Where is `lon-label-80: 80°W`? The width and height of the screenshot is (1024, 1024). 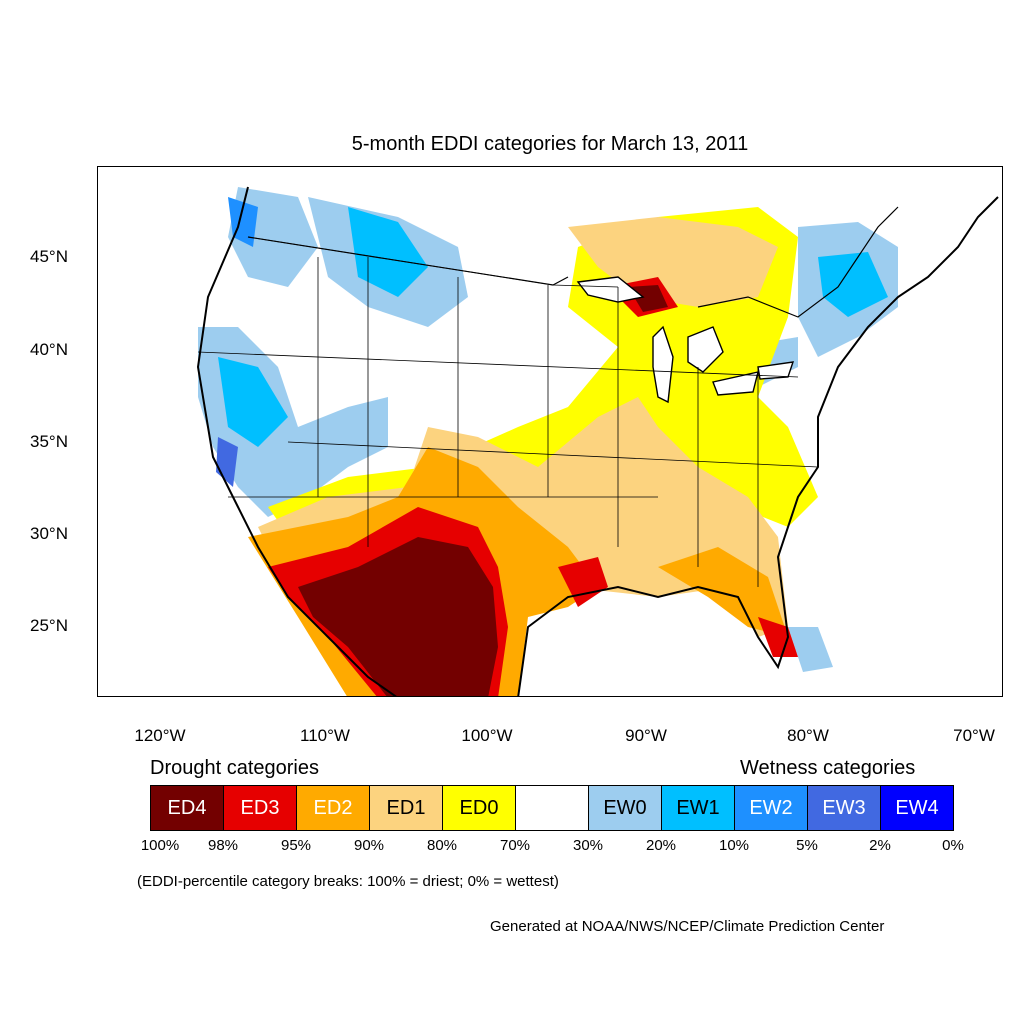 lon-label-80: 80°W is located at coordinates (808, 735).